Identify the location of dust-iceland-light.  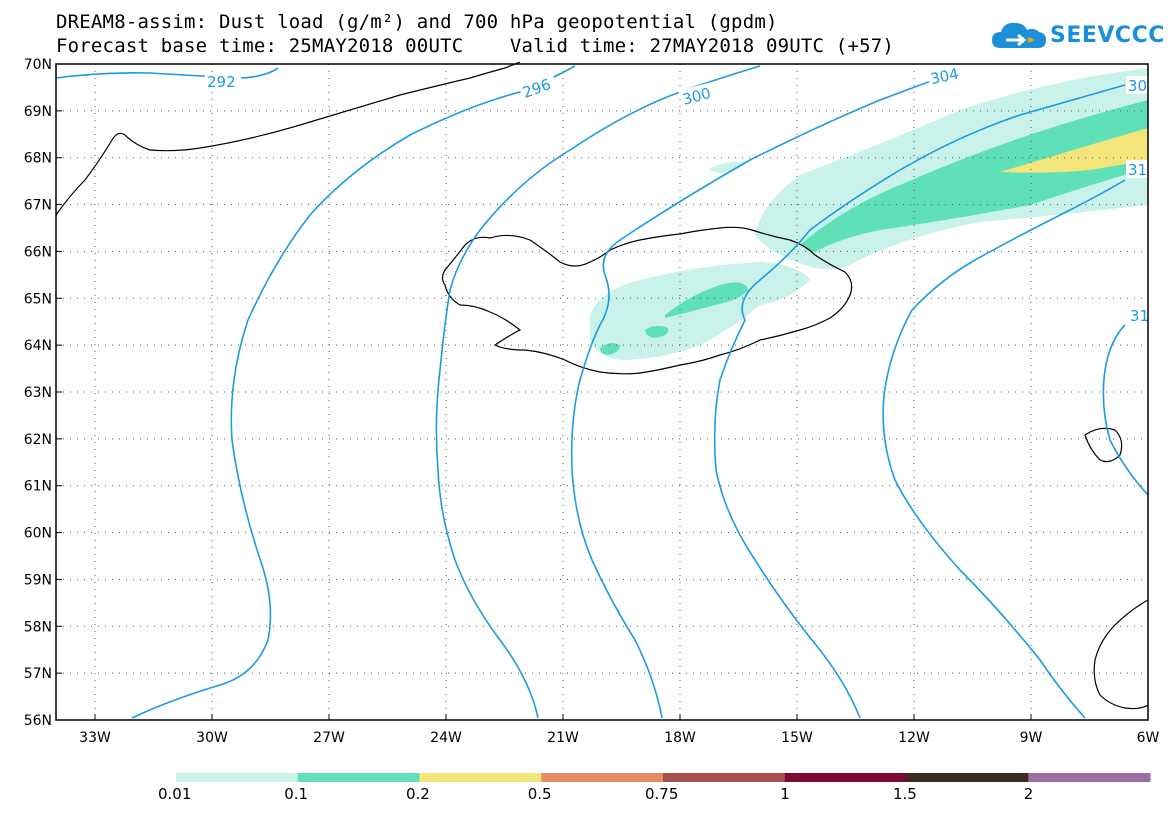
(700, 311).